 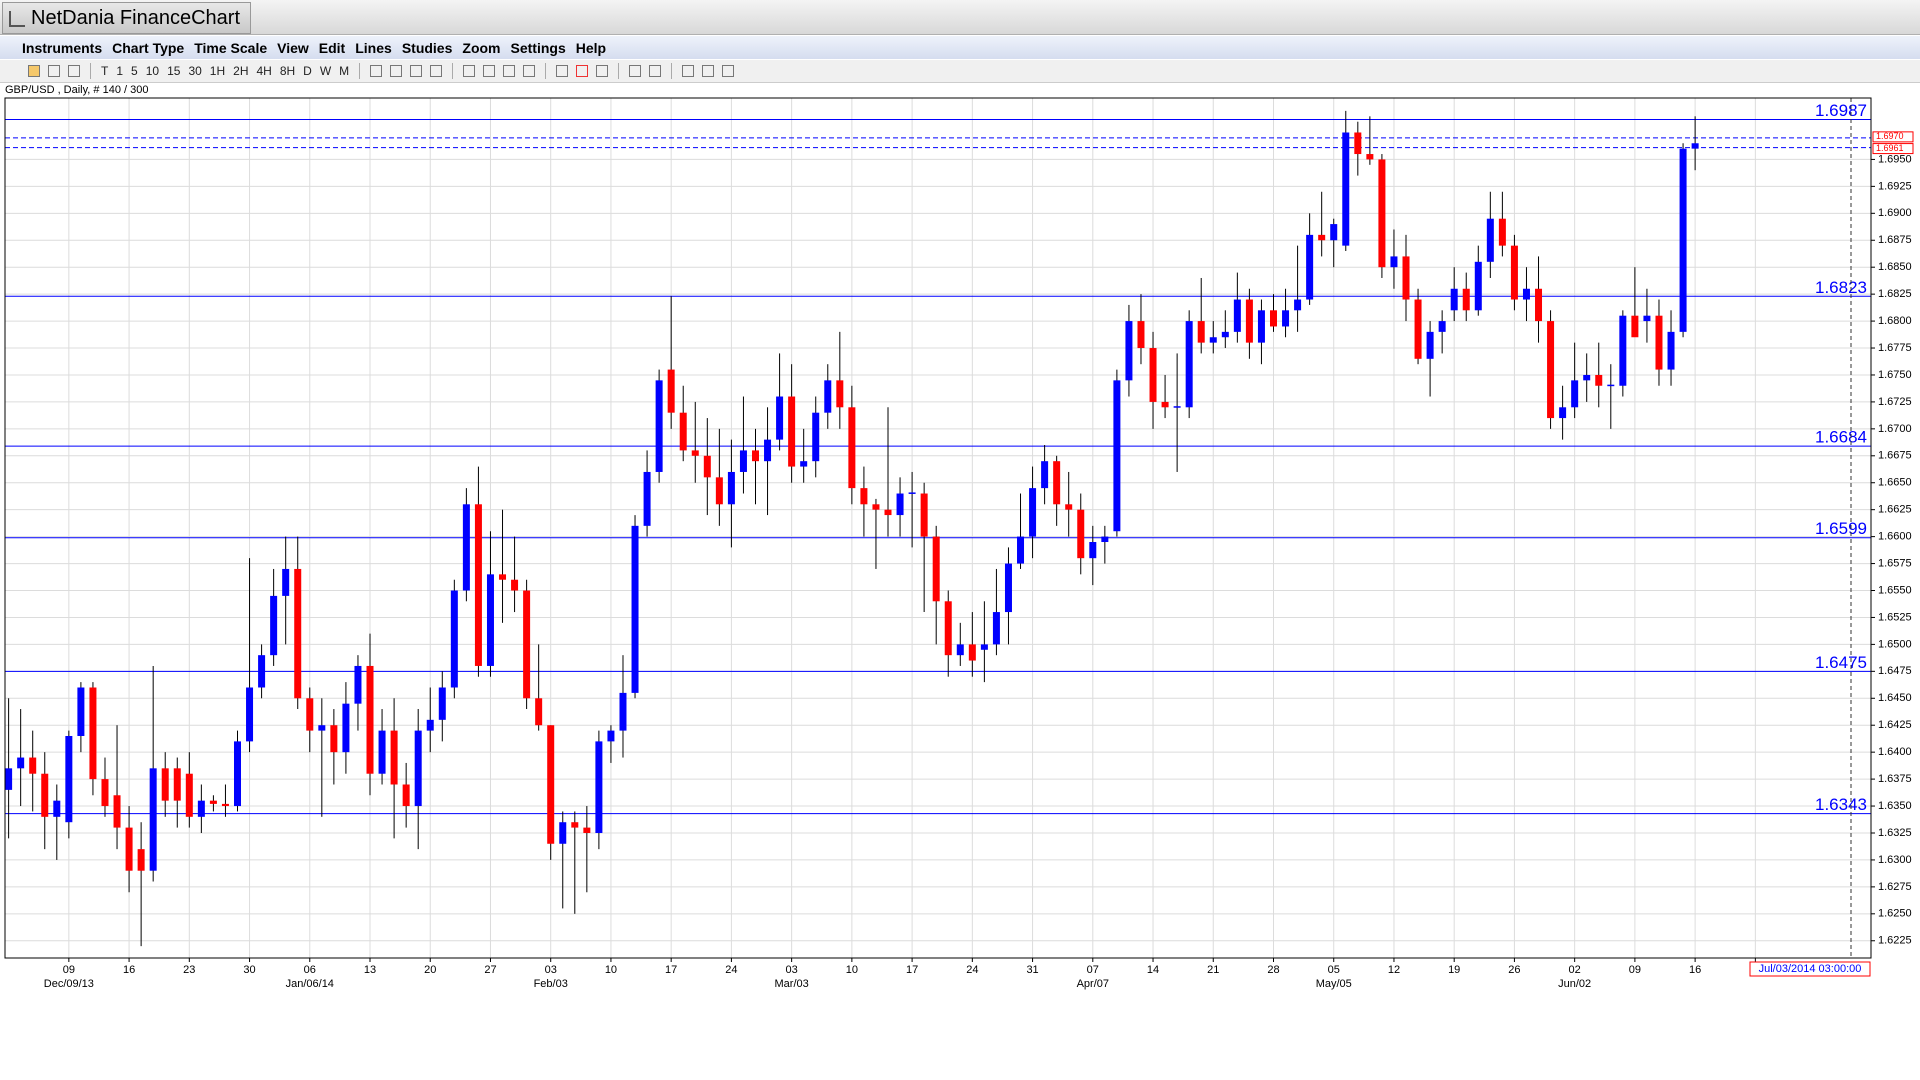 What do you see at coordinates (1895, 914) in the screenshot?
I see `y-tick-label: 1.6250` at bounding box center [1895, 914].